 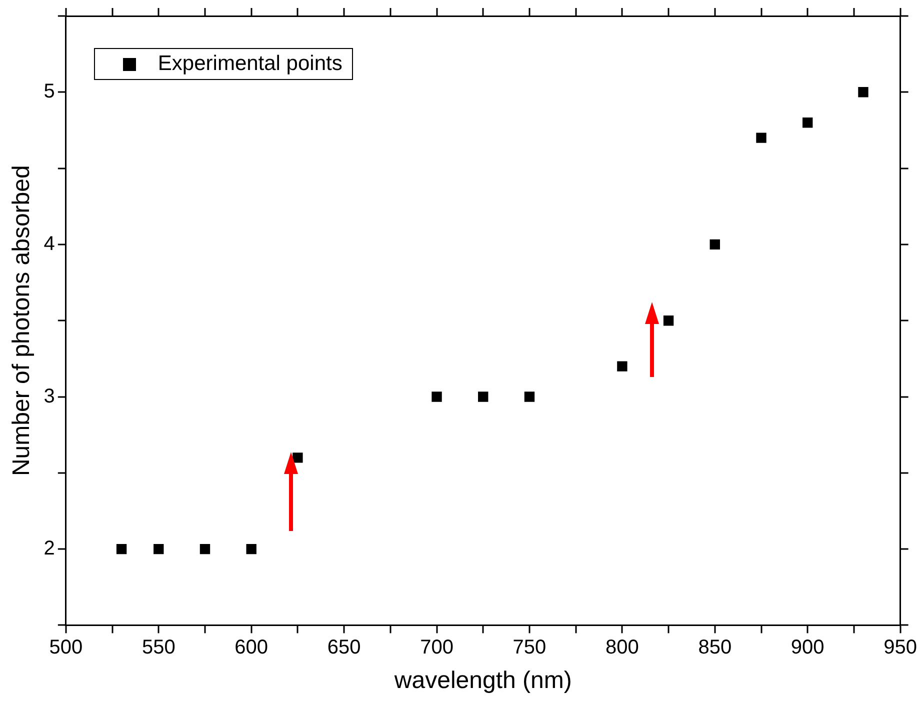 I want to click on x-tick-label: 500, so click(x=66, y=647).